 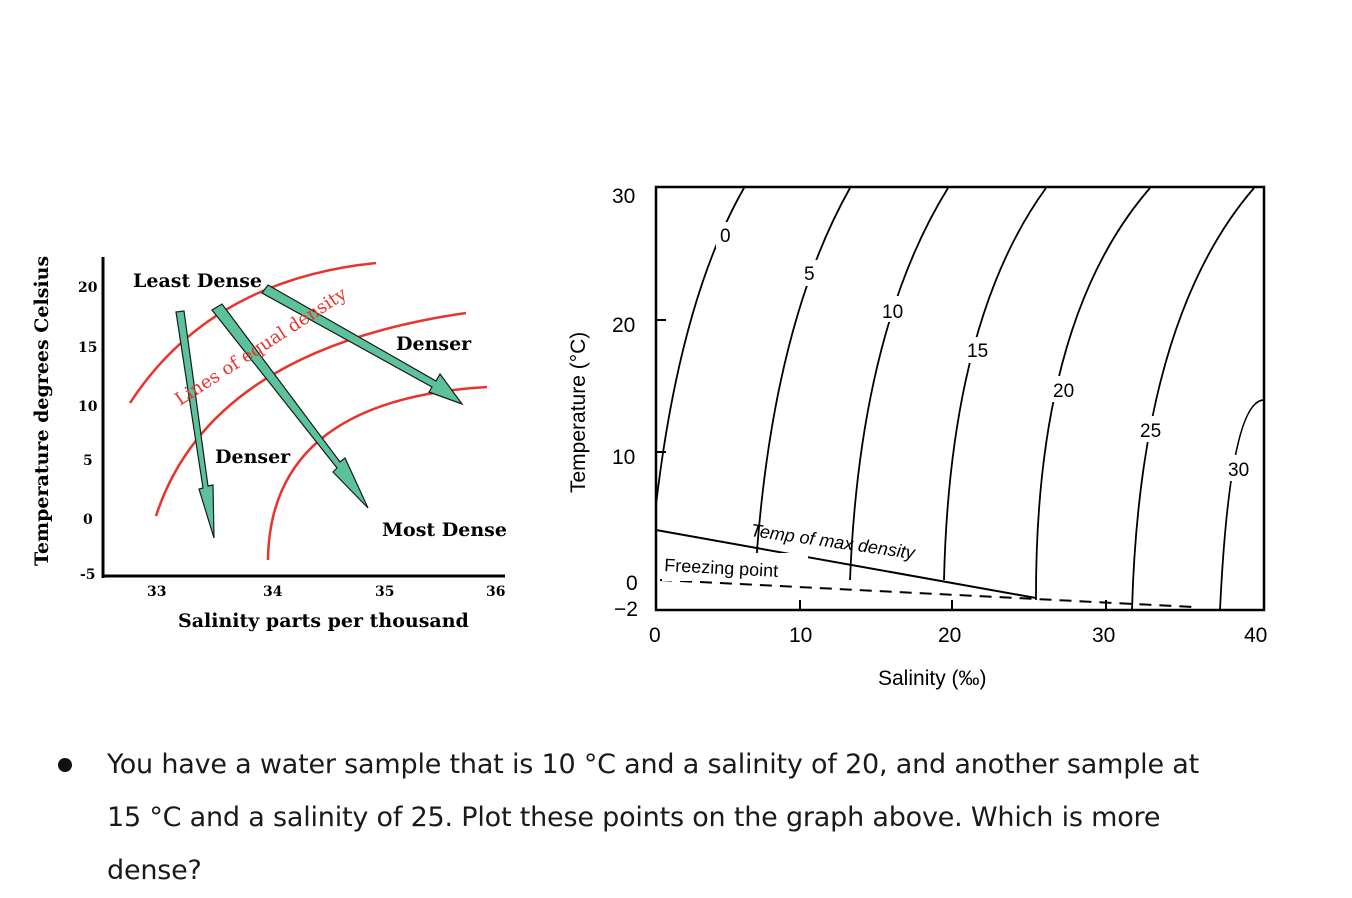 I want to click on bullet-icon, so click(x=65, y=765).